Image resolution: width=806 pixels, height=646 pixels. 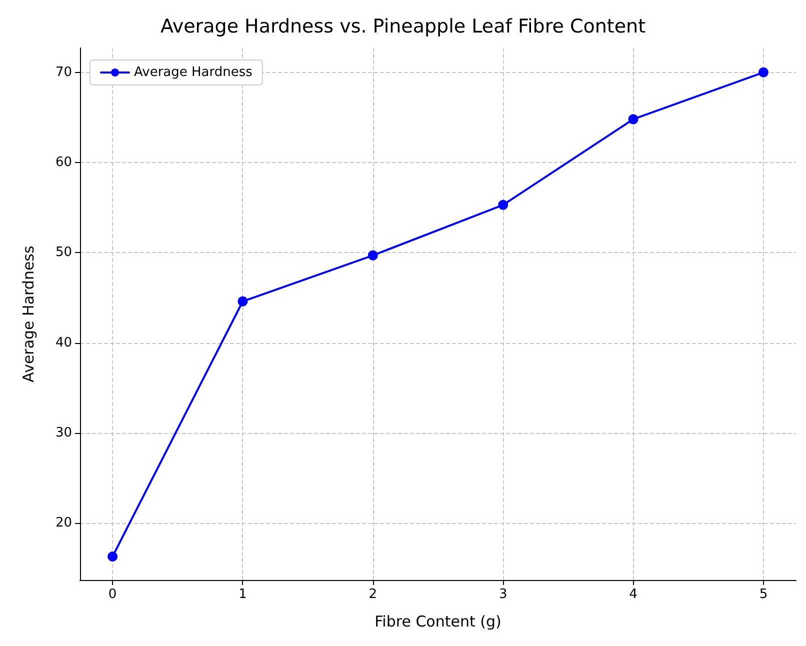 What do you see at coordinates (403, 27) in the screenshot?
I see `chart-title: Average Hardness vs. Pineapple Leaf Fibre Content` at bounding box center [403, 27].